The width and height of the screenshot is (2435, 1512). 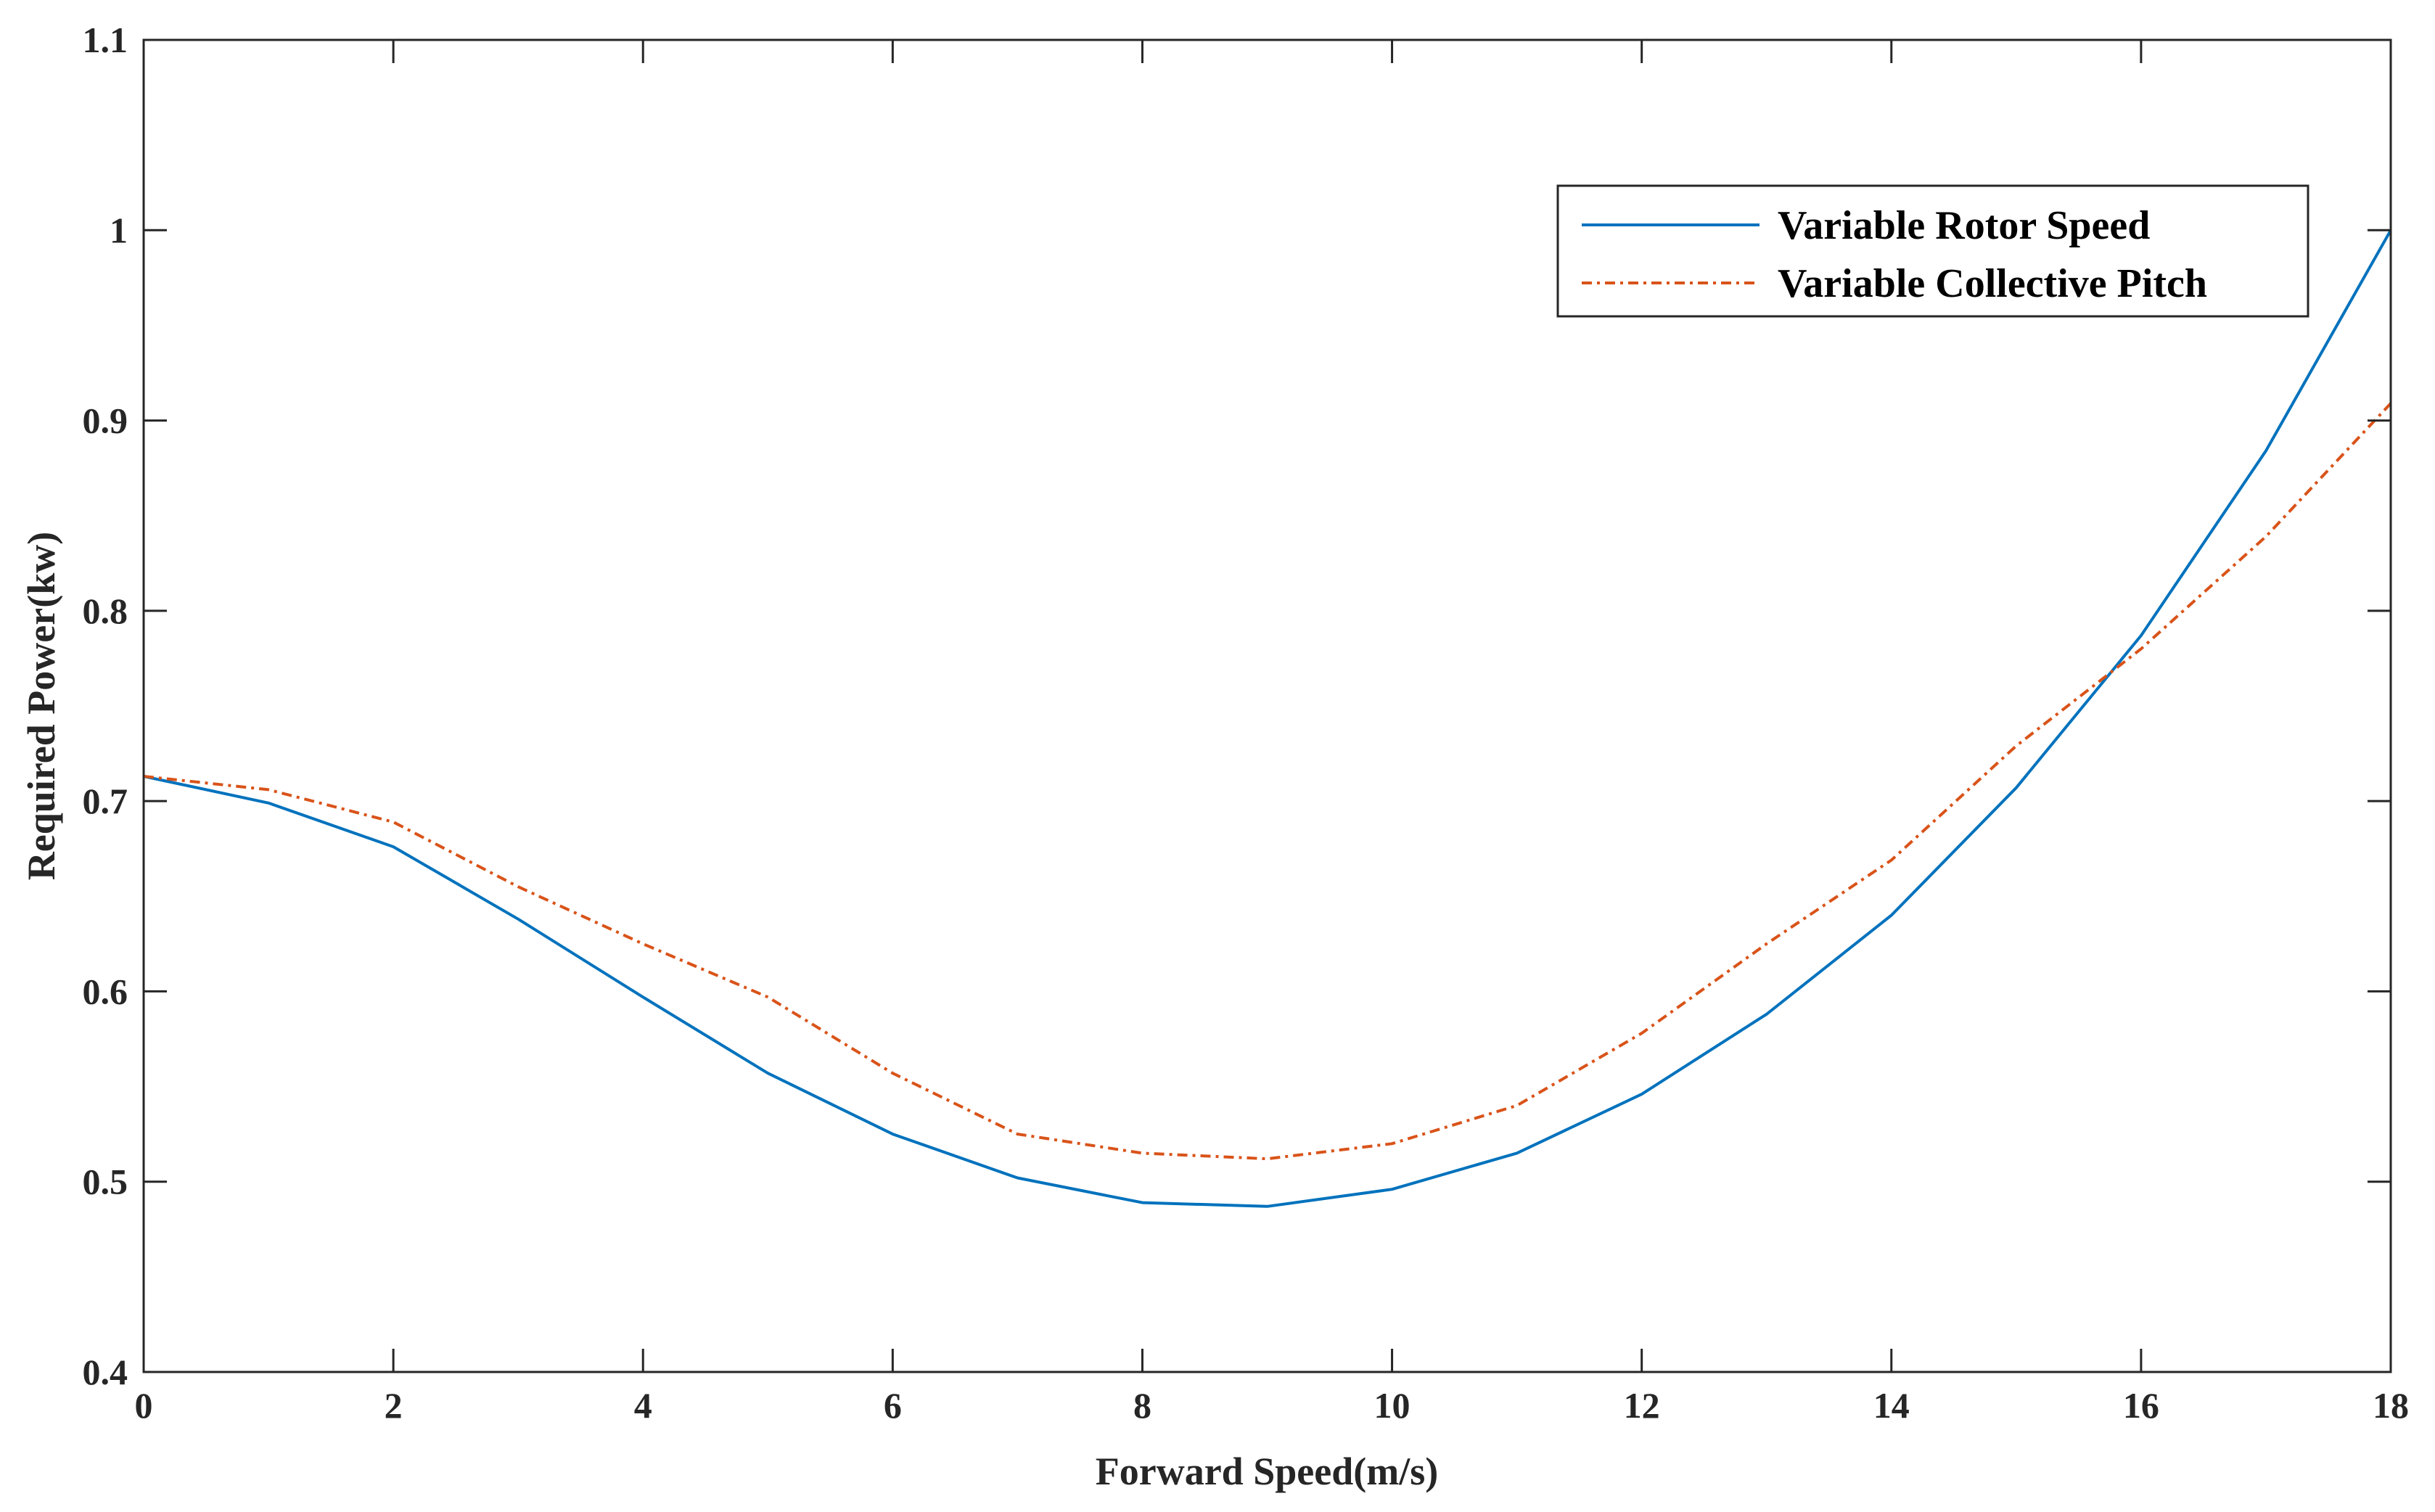 I want to click on x-tick-label: 16, so click(x=2141, y=1406).